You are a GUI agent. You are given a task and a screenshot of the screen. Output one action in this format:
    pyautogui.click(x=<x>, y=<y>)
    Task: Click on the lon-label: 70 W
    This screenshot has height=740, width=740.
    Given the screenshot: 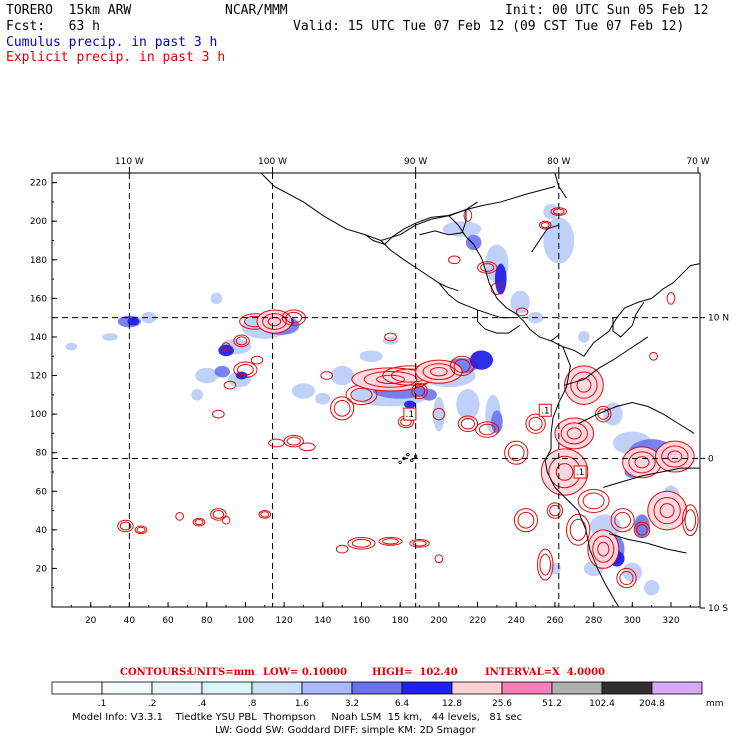 What is the action you would take?
    pyautogui.click(x=697, y=162)
    